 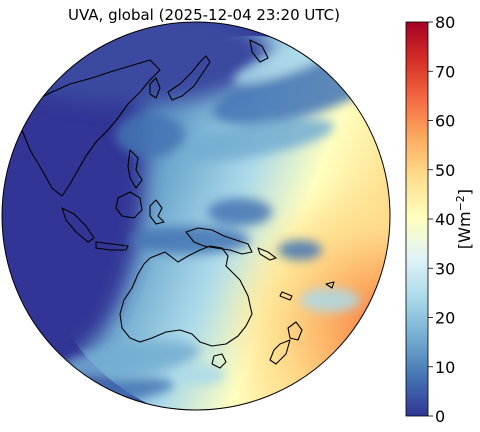 What do you see at coordinates (186, 296) in the screenshot?
I see `coastline-australia` at bounding box center [186, 296].